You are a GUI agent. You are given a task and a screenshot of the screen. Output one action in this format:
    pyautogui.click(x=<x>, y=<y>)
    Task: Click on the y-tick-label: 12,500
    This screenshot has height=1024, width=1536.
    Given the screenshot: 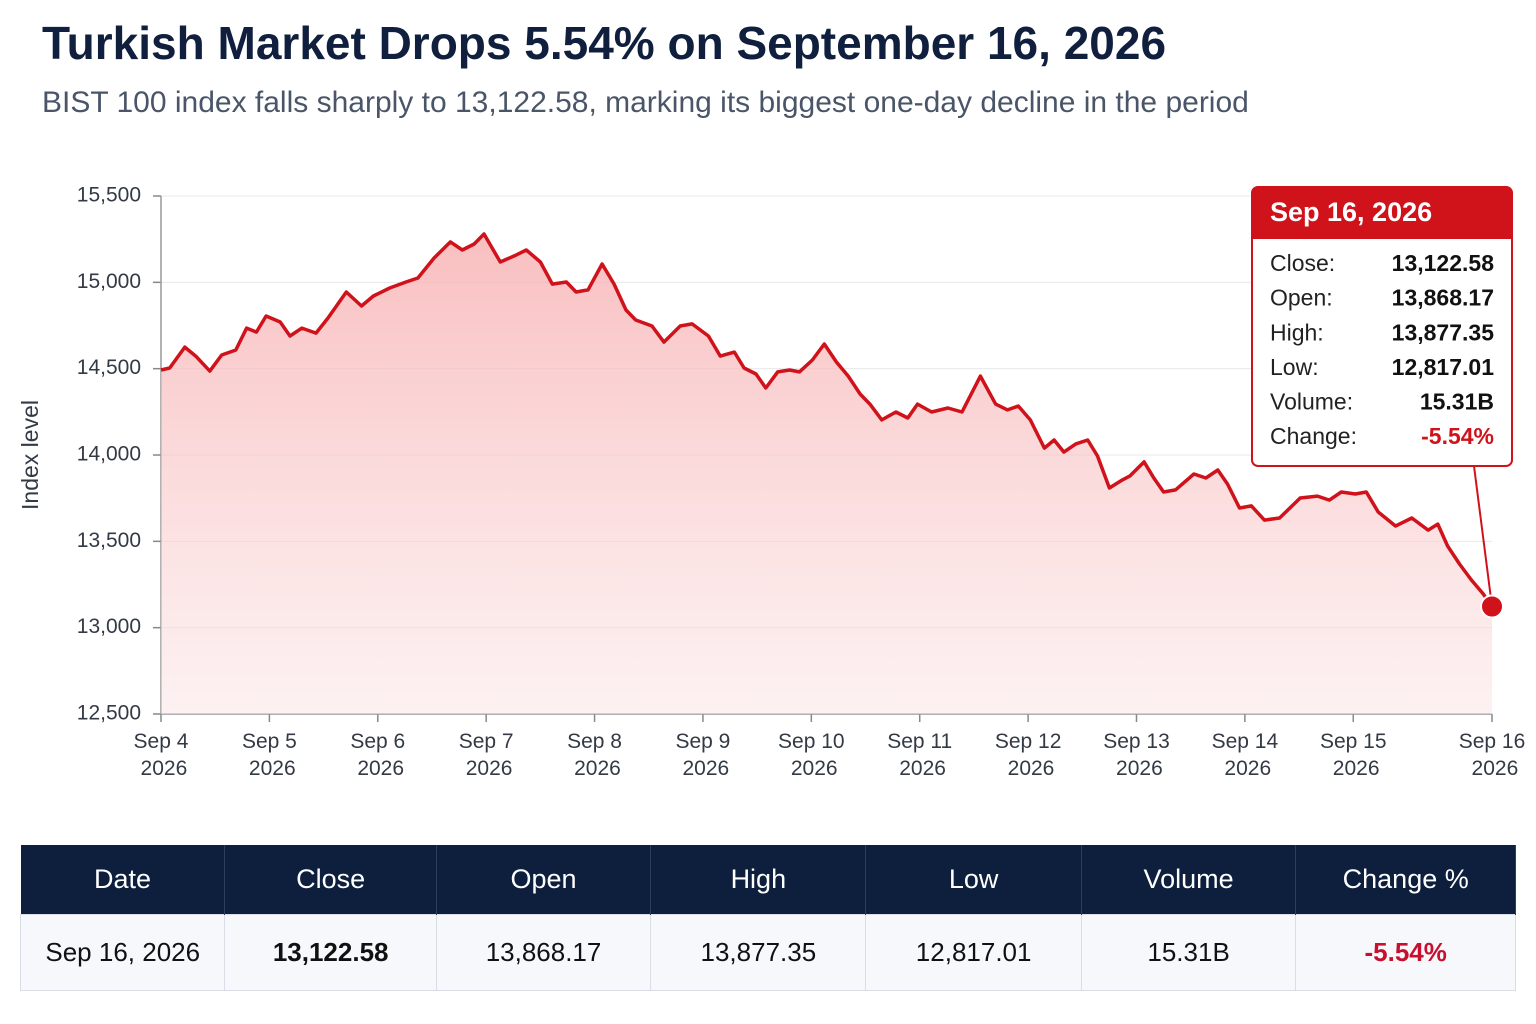 What is the action you would take?
    pyautogui.click(x=109, y=713)
    